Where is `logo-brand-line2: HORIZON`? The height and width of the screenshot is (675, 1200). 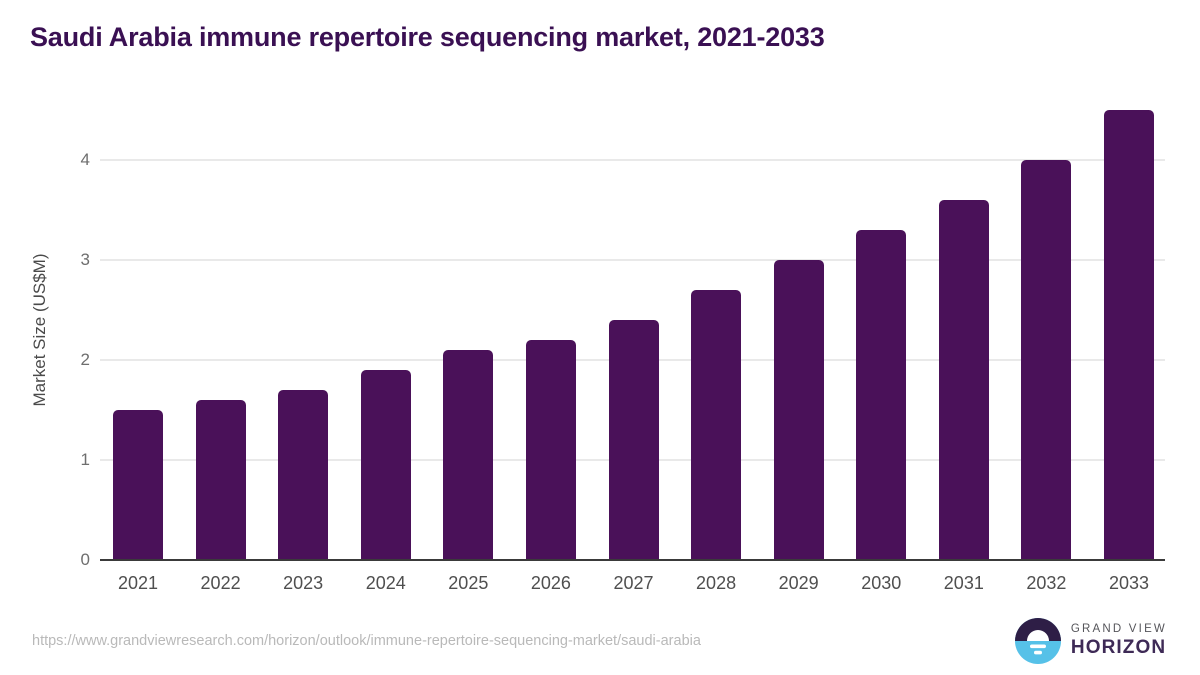 logo-brand-line2: HORIZON is located at coordinates (1118, 647).